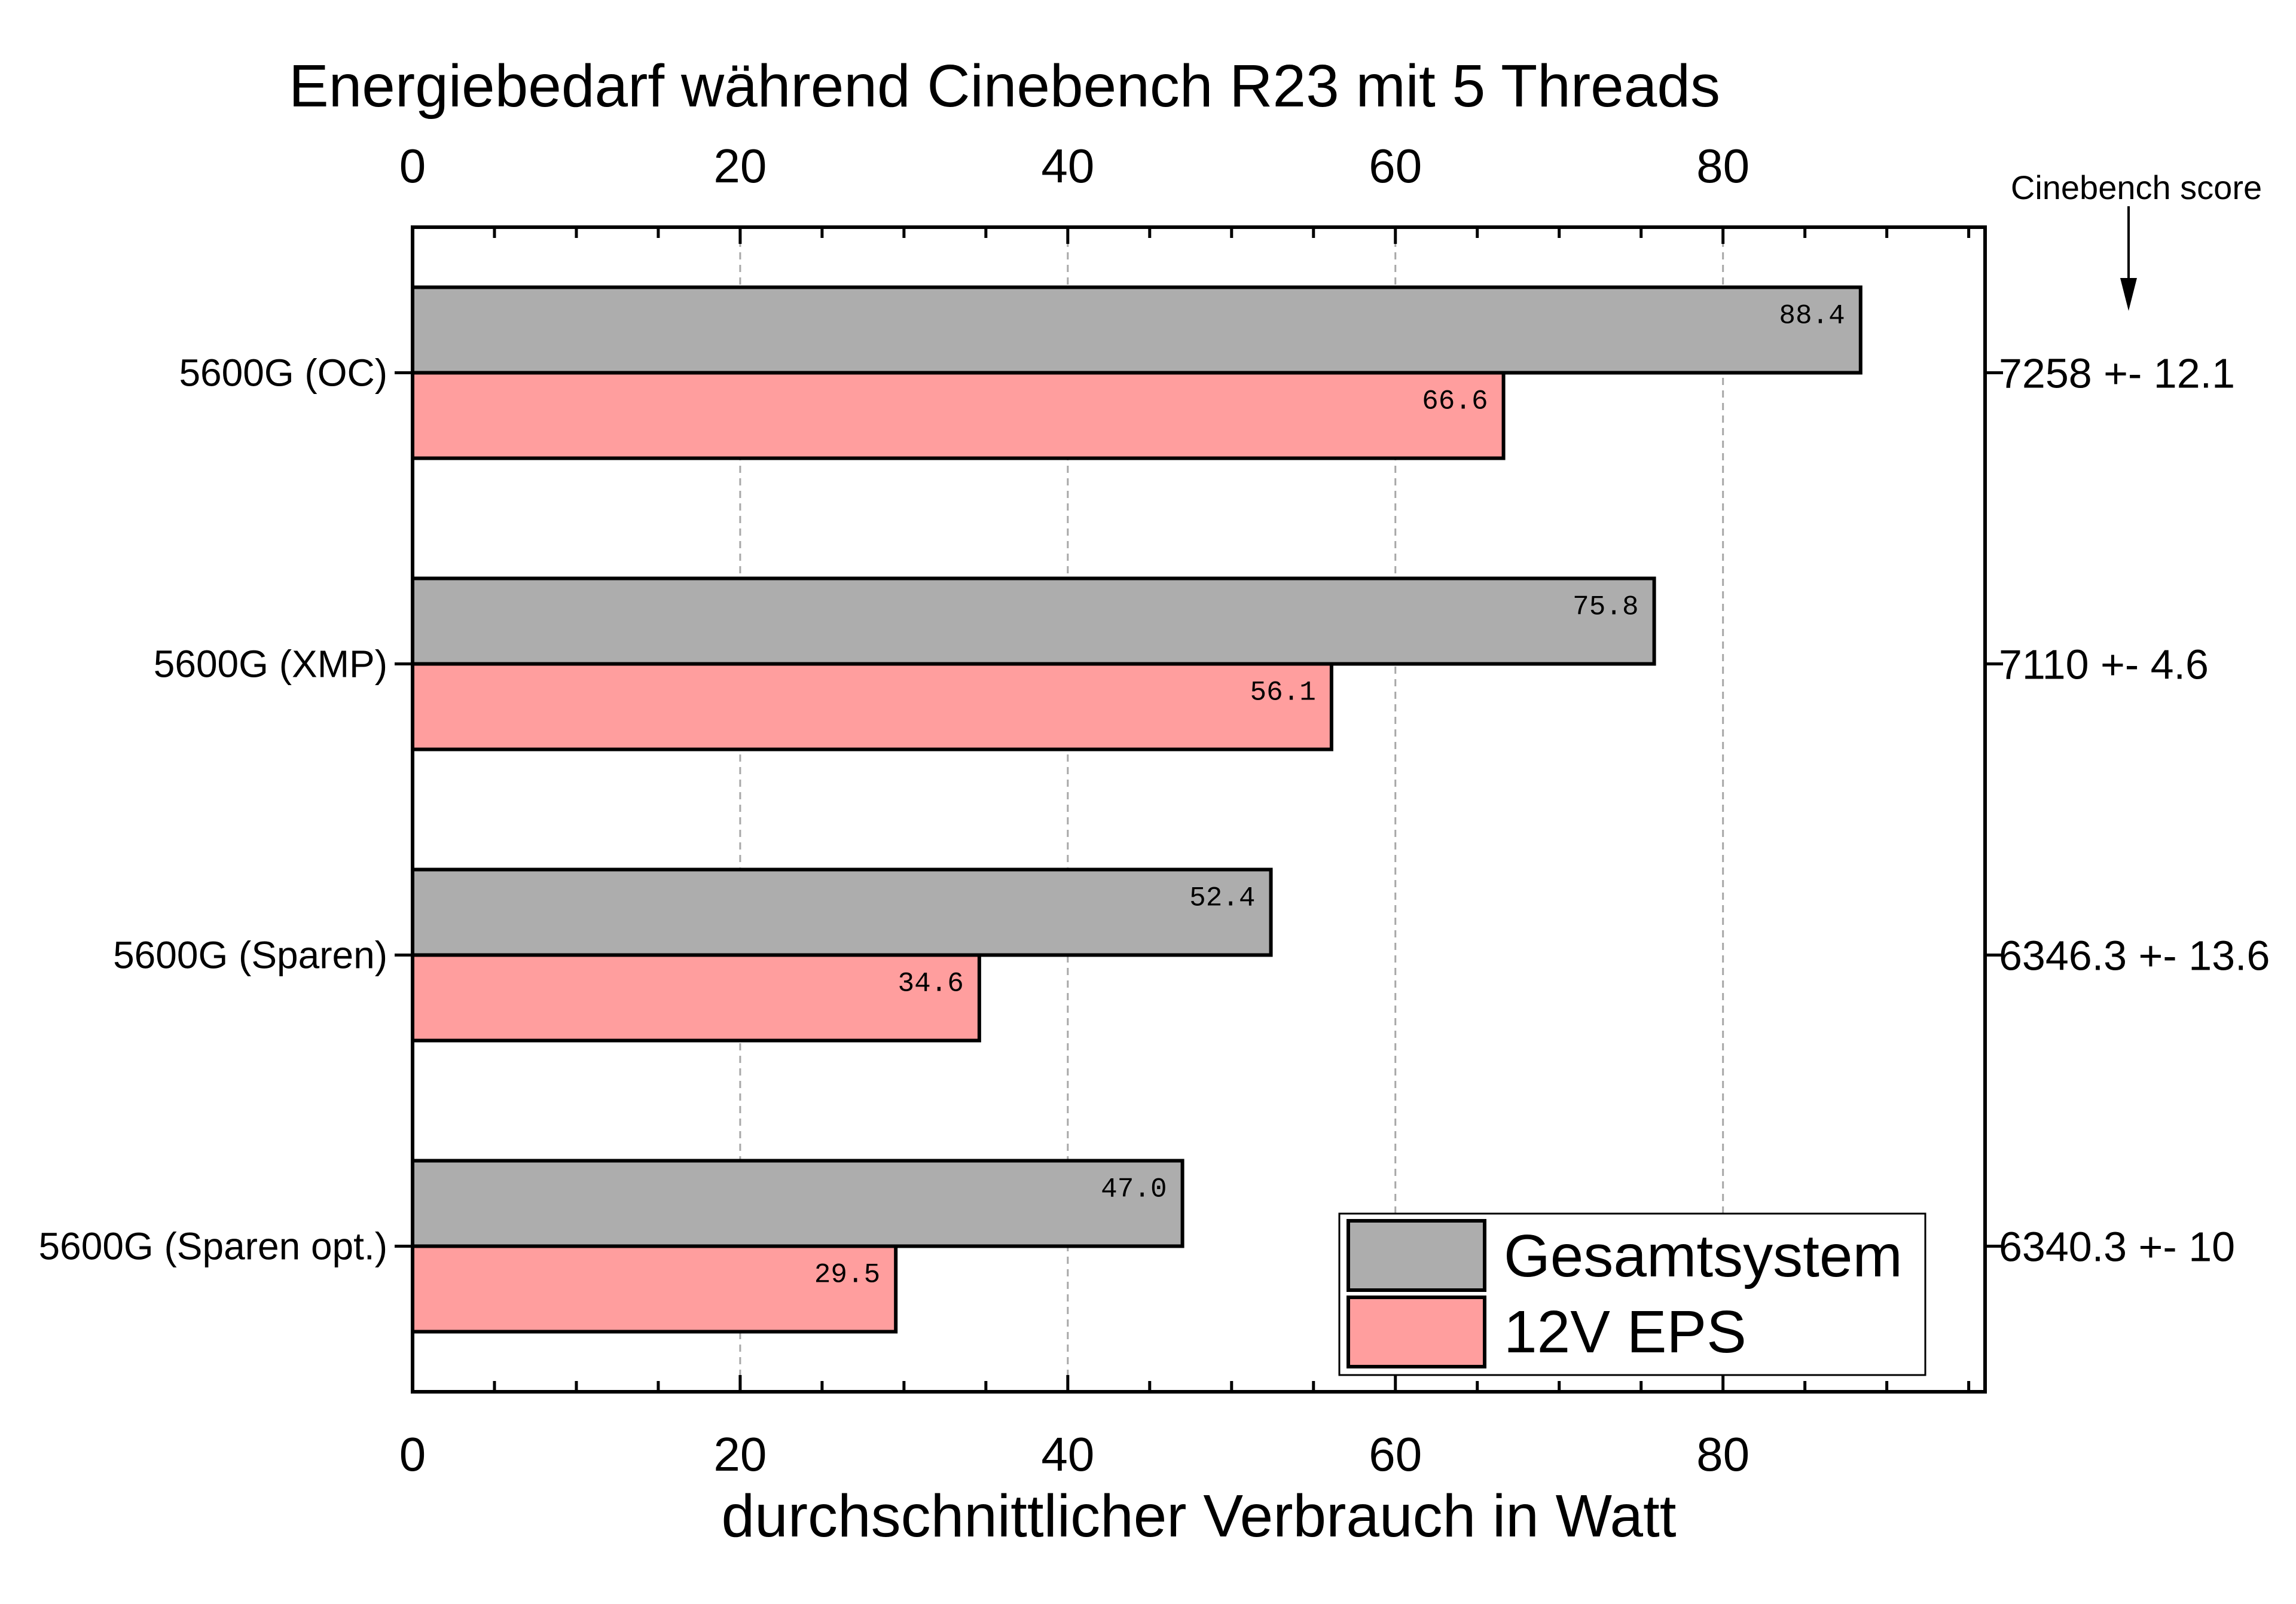  What do you see at coordinates (1222, 899) in the screenshot?
I see `bar-value-label: 52.4` at bounding box center [1222, 899].